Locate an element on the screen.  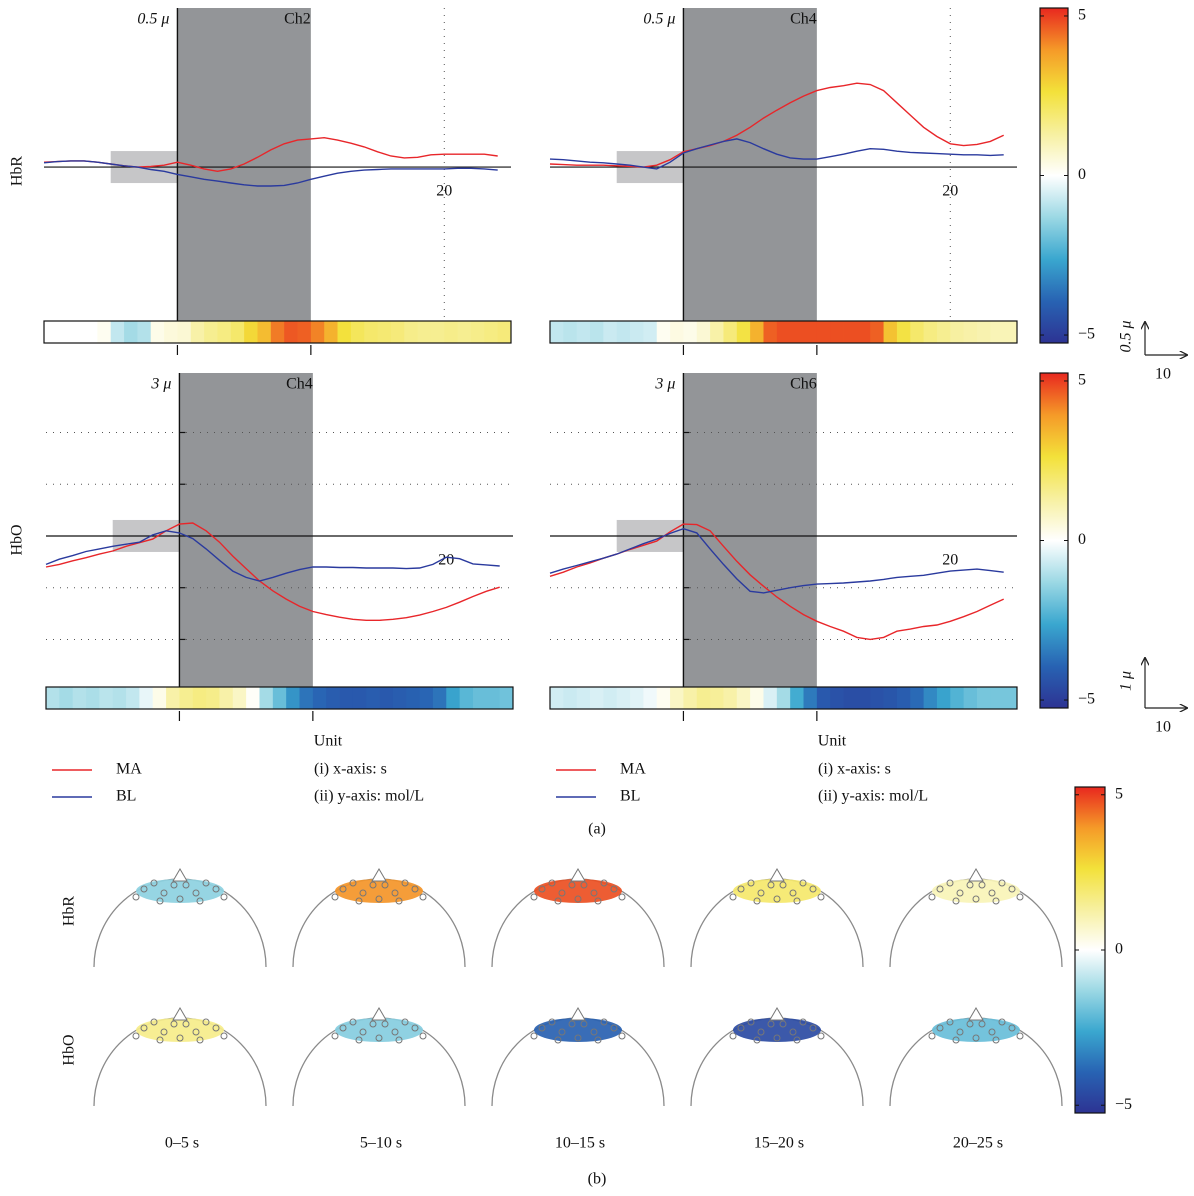
stimulus-period is located at coordinates (749, 164).